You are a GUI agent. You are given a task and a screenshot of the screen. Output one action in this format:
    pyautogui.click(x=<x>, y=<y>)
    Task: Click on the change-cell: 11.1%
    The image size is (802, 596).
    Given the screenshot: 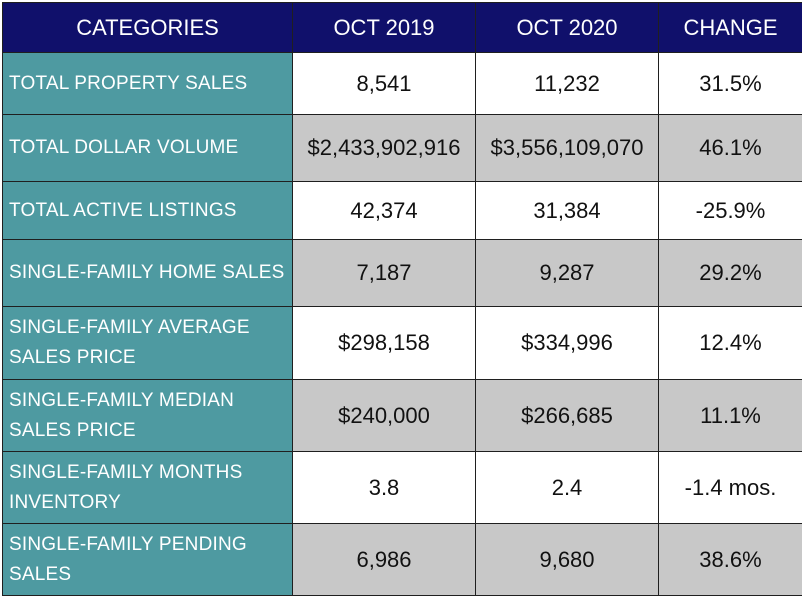 What is the action you would take?
    pyautogui.click(x=730, y=416)
    